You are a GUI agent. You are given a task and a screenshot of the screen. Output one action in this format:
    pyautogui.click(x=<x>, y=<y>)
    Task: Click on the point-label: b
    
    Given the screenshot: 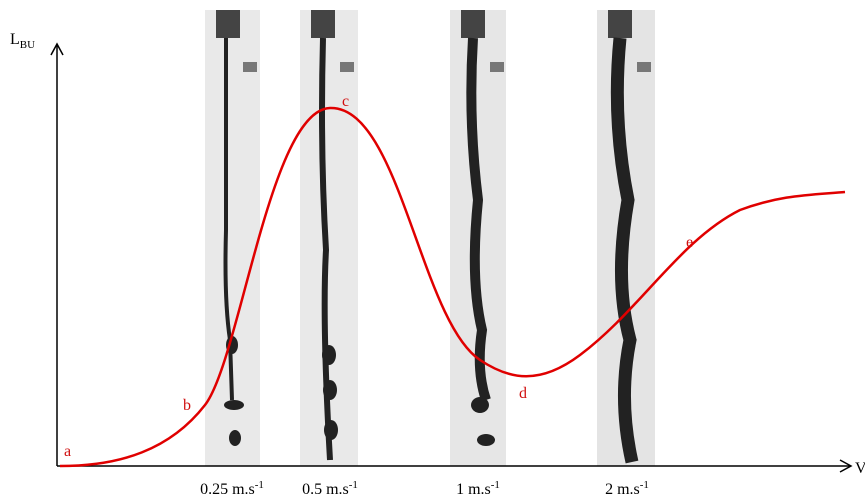 What is the action you would take?
    pyautogui.click(x=187, y=405)
    